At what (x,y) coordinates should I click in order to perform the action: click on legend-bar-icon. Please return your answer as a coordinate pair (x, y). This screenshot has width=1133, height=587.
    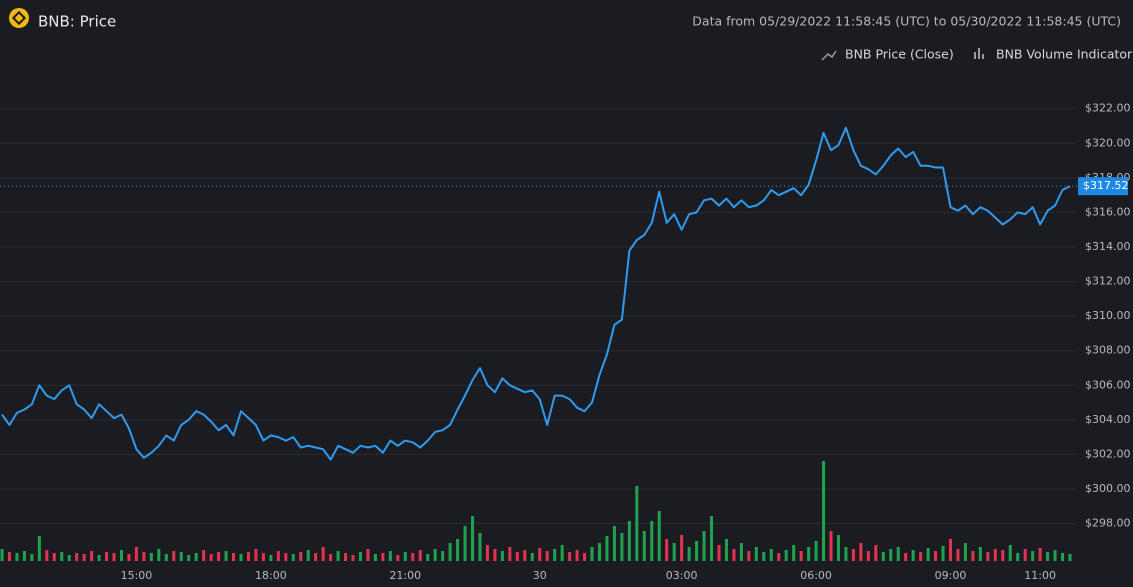
    Looking at the image, I should click on (979, 53).